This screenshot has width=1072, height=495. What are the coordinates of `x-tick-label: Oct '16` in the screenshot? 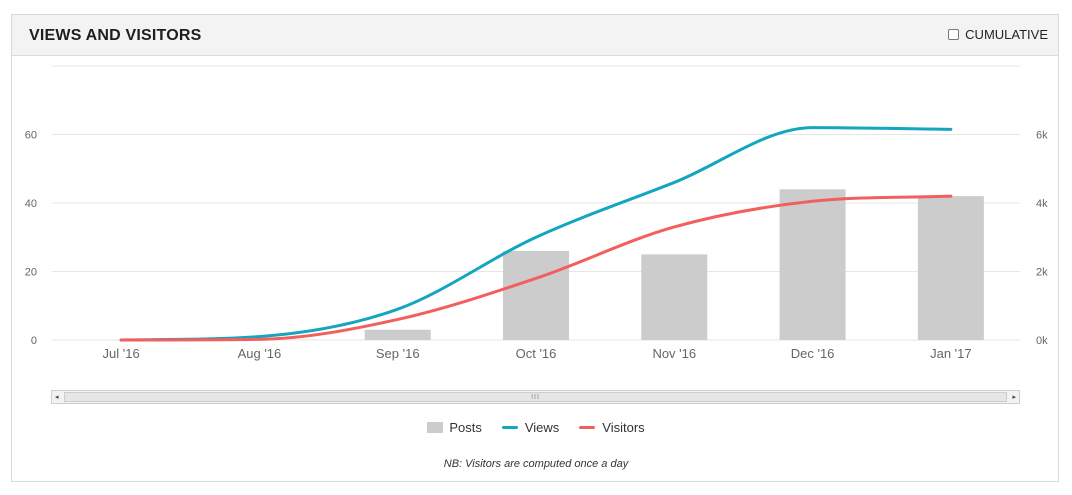 It's located at (536, 353).